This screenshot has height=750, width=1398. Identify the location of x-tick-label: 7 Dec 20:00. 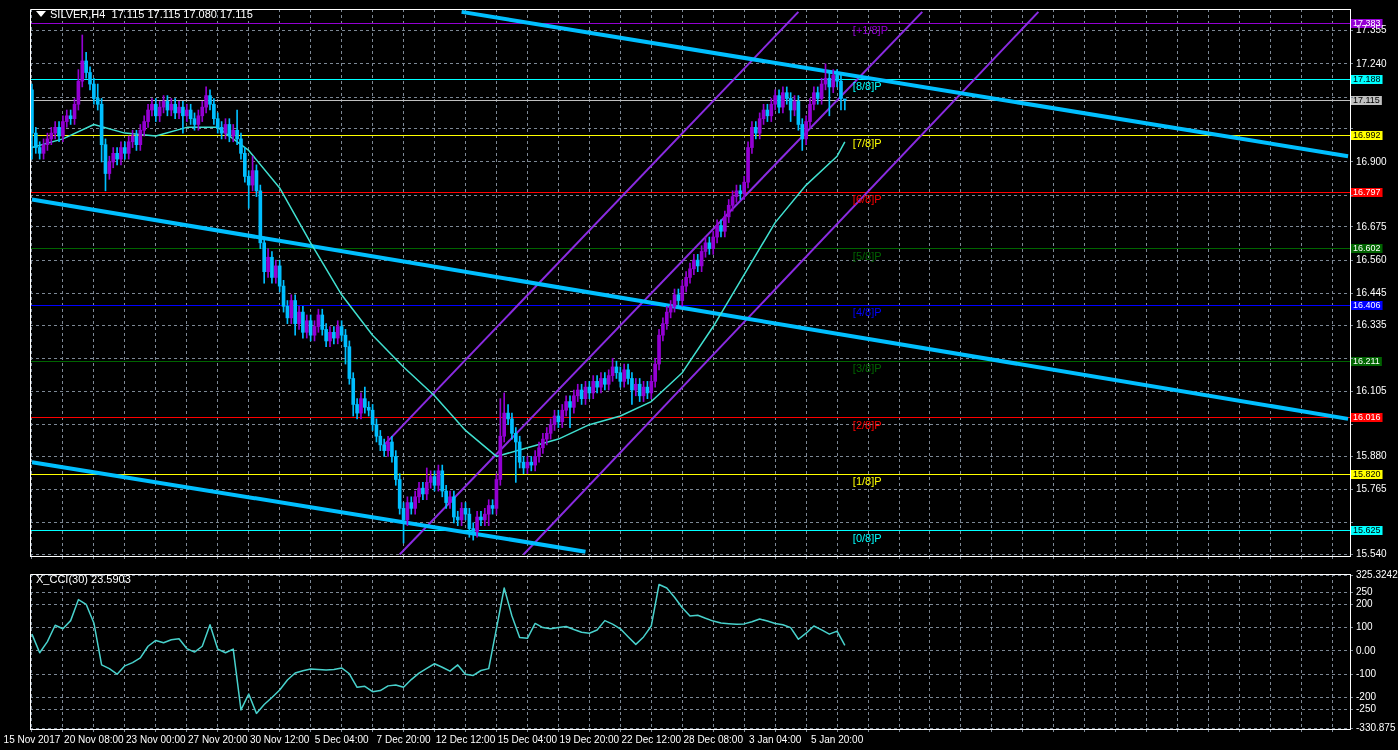
(403, 739).